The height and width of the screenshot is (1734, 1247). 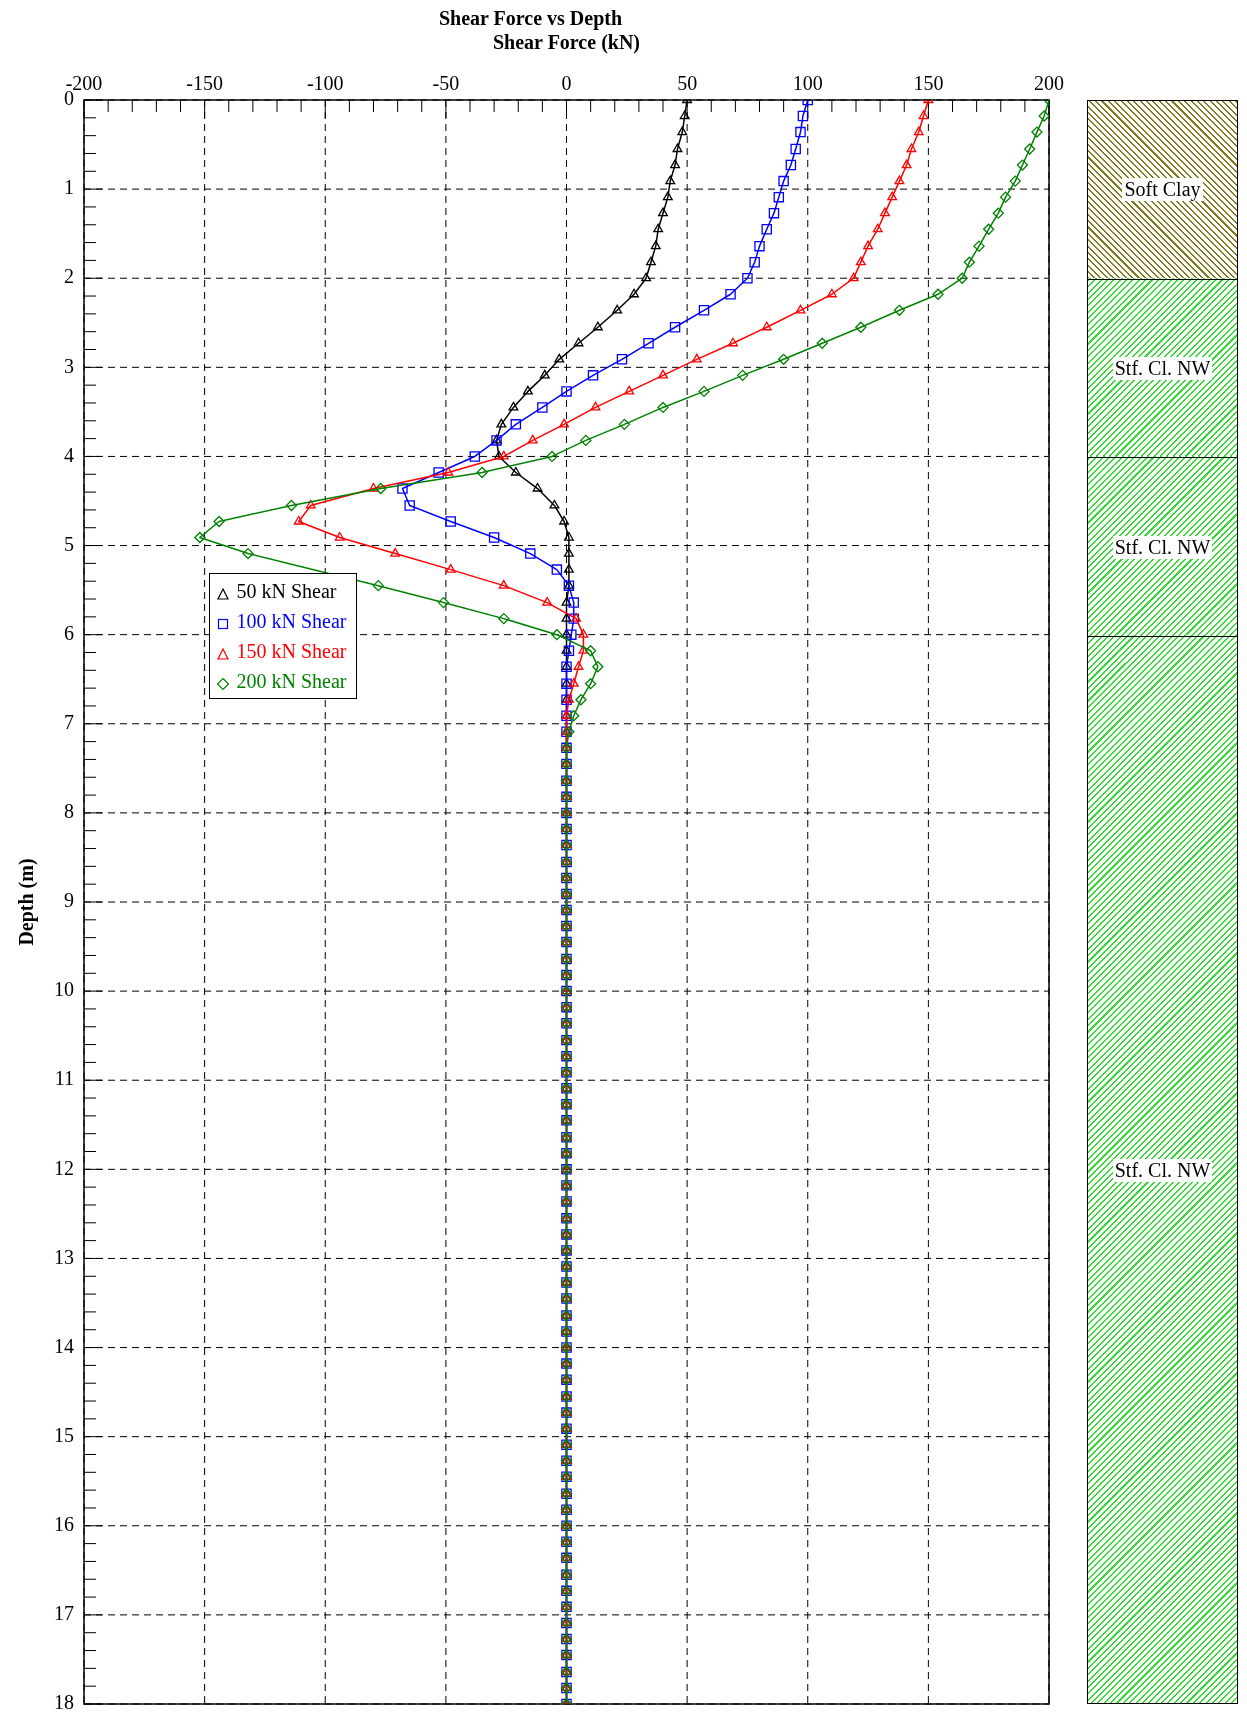 I want to click on chart-title: Shear Force vs Depth, so click(x=530, y=19).